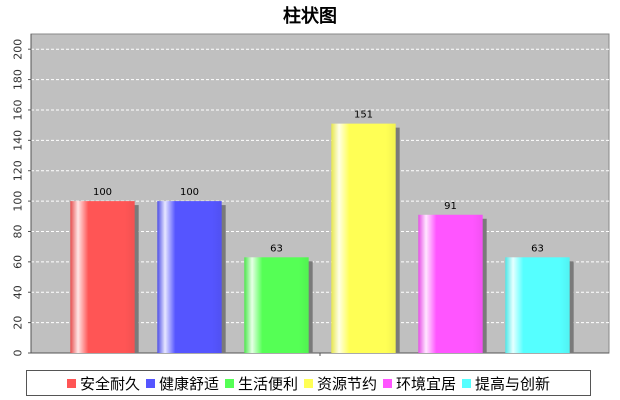 The height and width of the screenshot is (400, 620). Describe the element at coordinates (18, 140) in the screenshot. I see `y-tick-label: 140` at that location.